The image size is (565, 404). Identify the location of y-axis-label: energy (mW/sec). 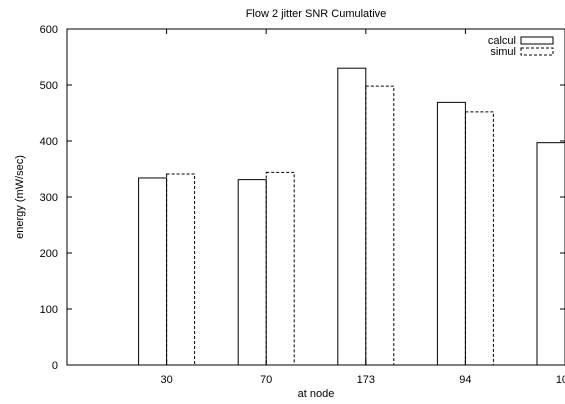
(20, 197).